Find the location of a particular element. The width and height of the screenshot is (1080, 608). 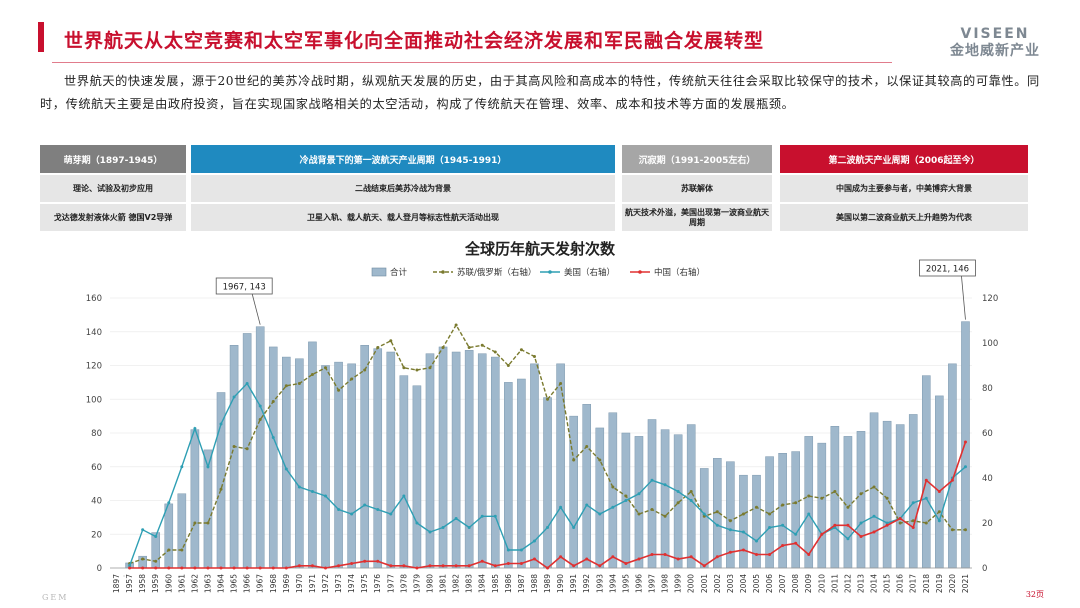

x-tick-2015: 2015 is located at coordinates (887, 583).